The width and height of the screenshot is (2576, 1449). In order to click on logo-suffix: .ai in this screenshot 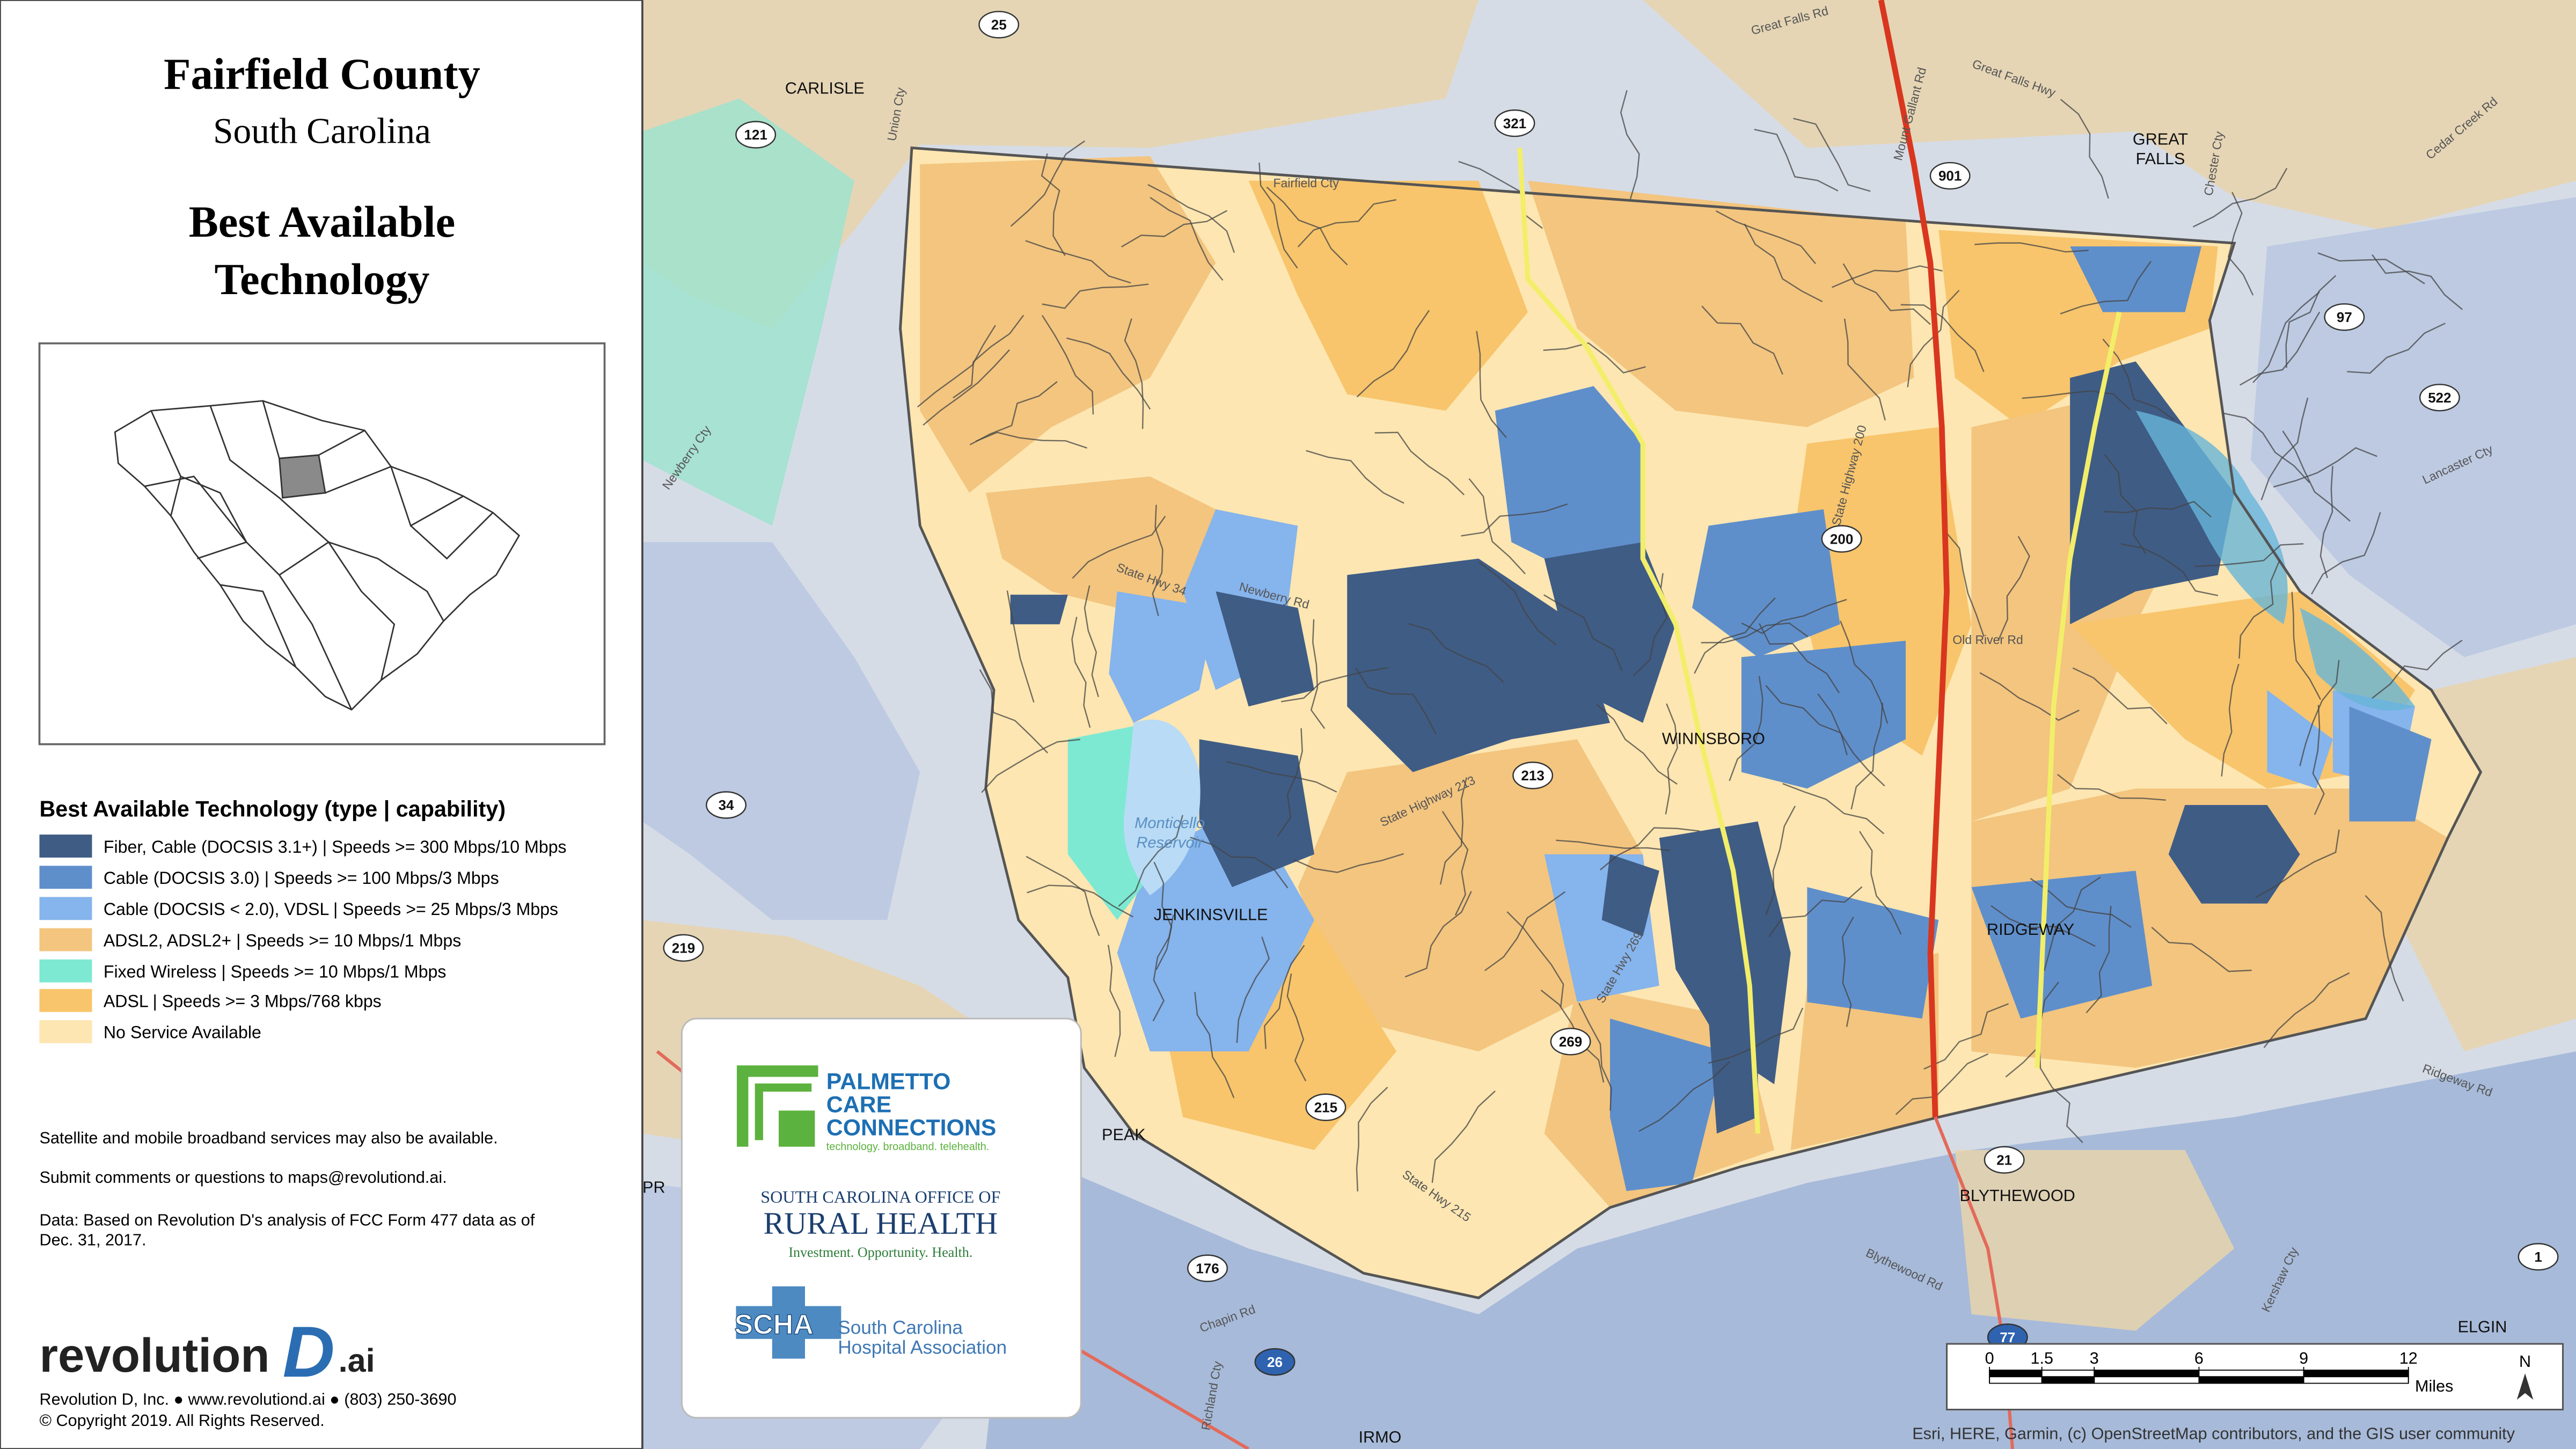, I will do `click(357, 1360)`.